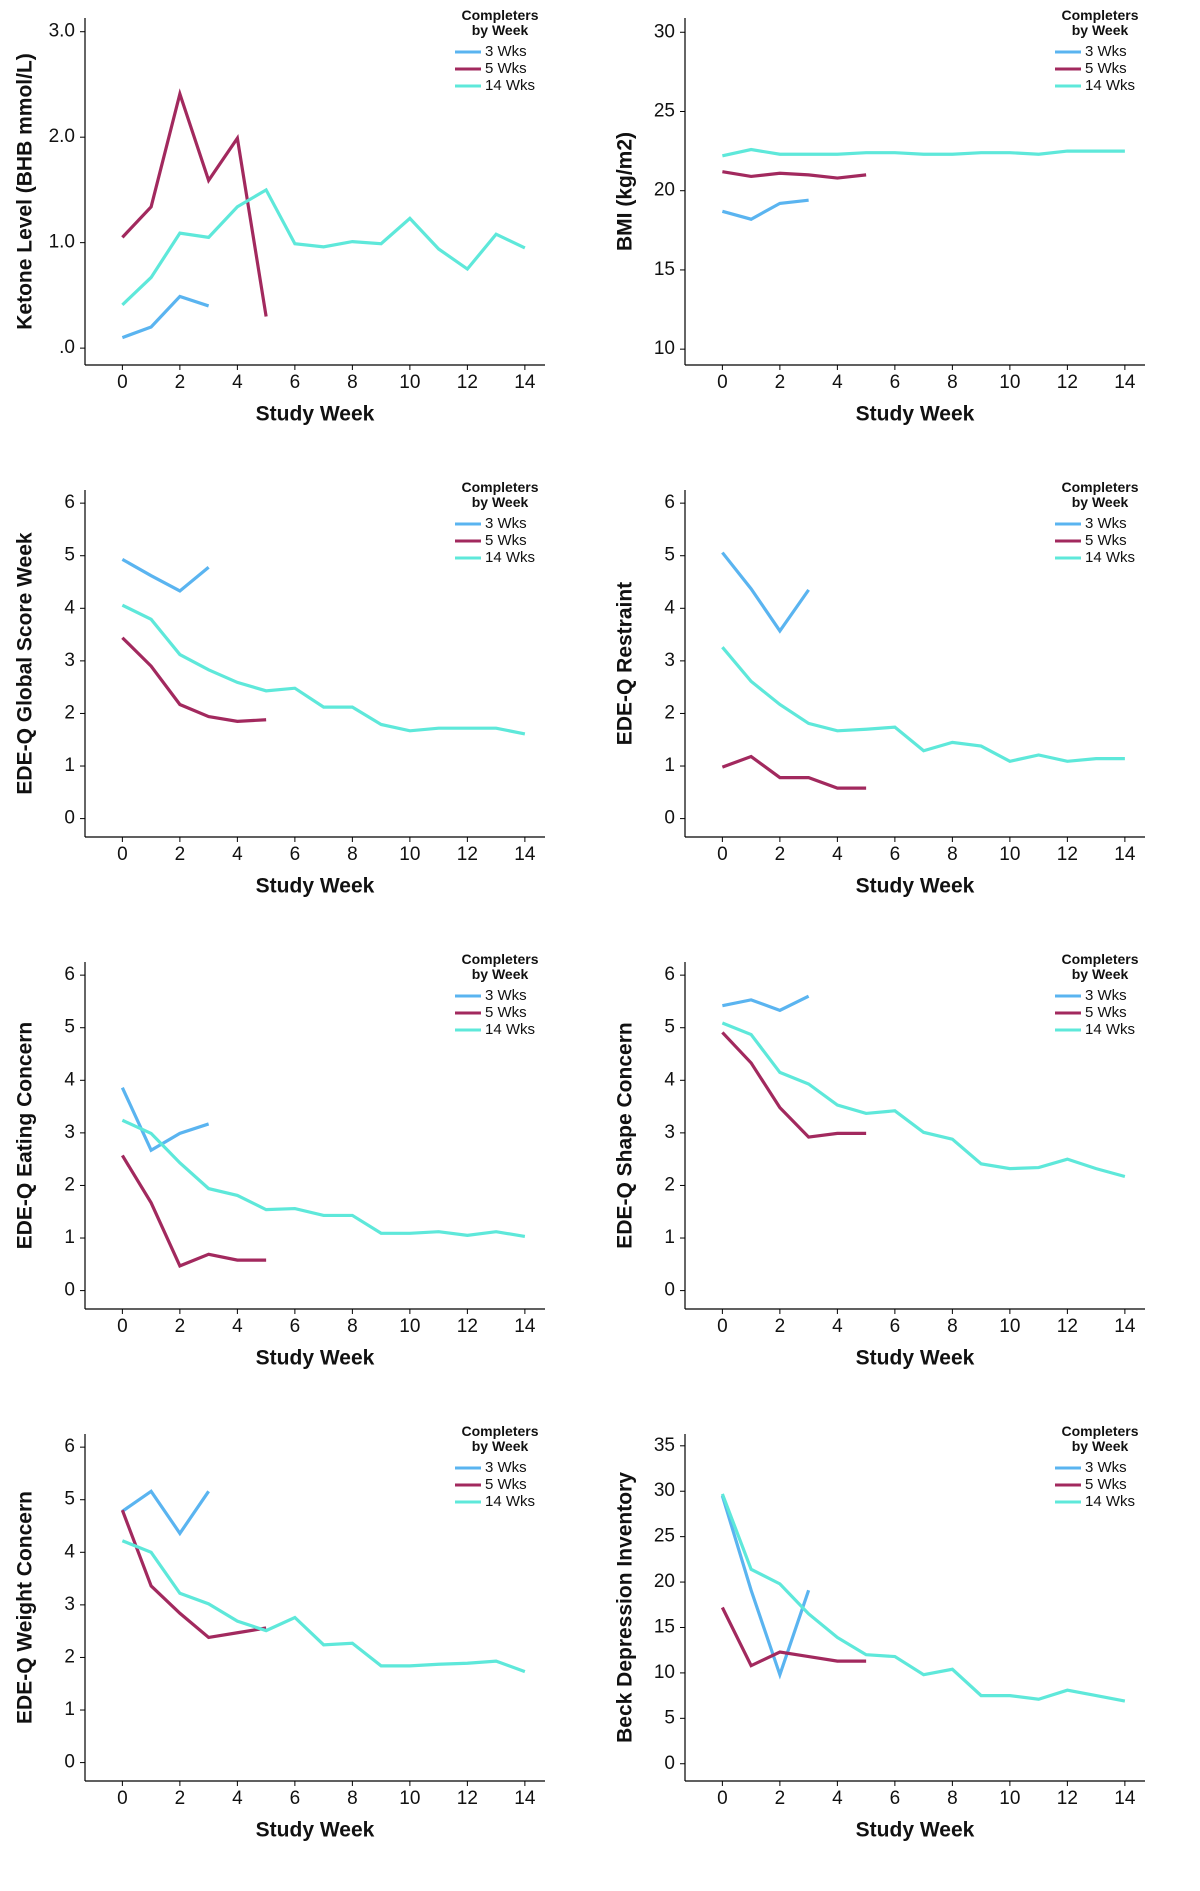 The height and width of the screenshot is (1891, 1200). I want to click on y-tick-label: 3.0, so click(62, 31).